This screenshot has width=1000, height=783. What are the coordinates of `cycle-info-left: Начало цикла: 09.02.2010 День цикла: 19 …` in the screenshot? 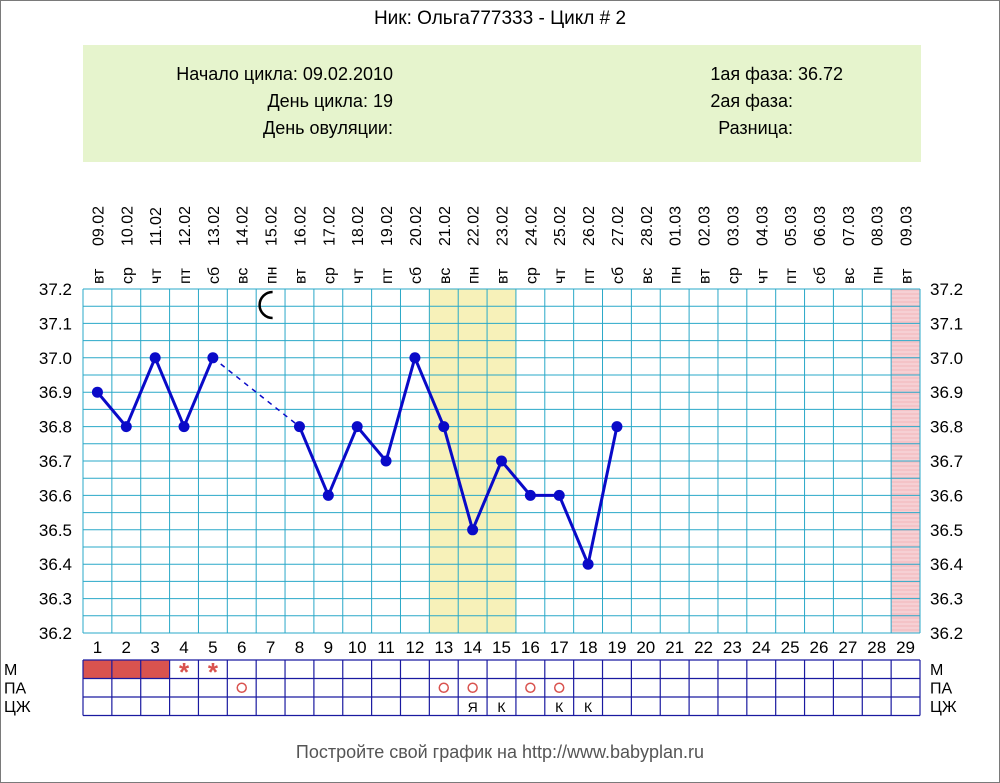 It's located at (238, 101).